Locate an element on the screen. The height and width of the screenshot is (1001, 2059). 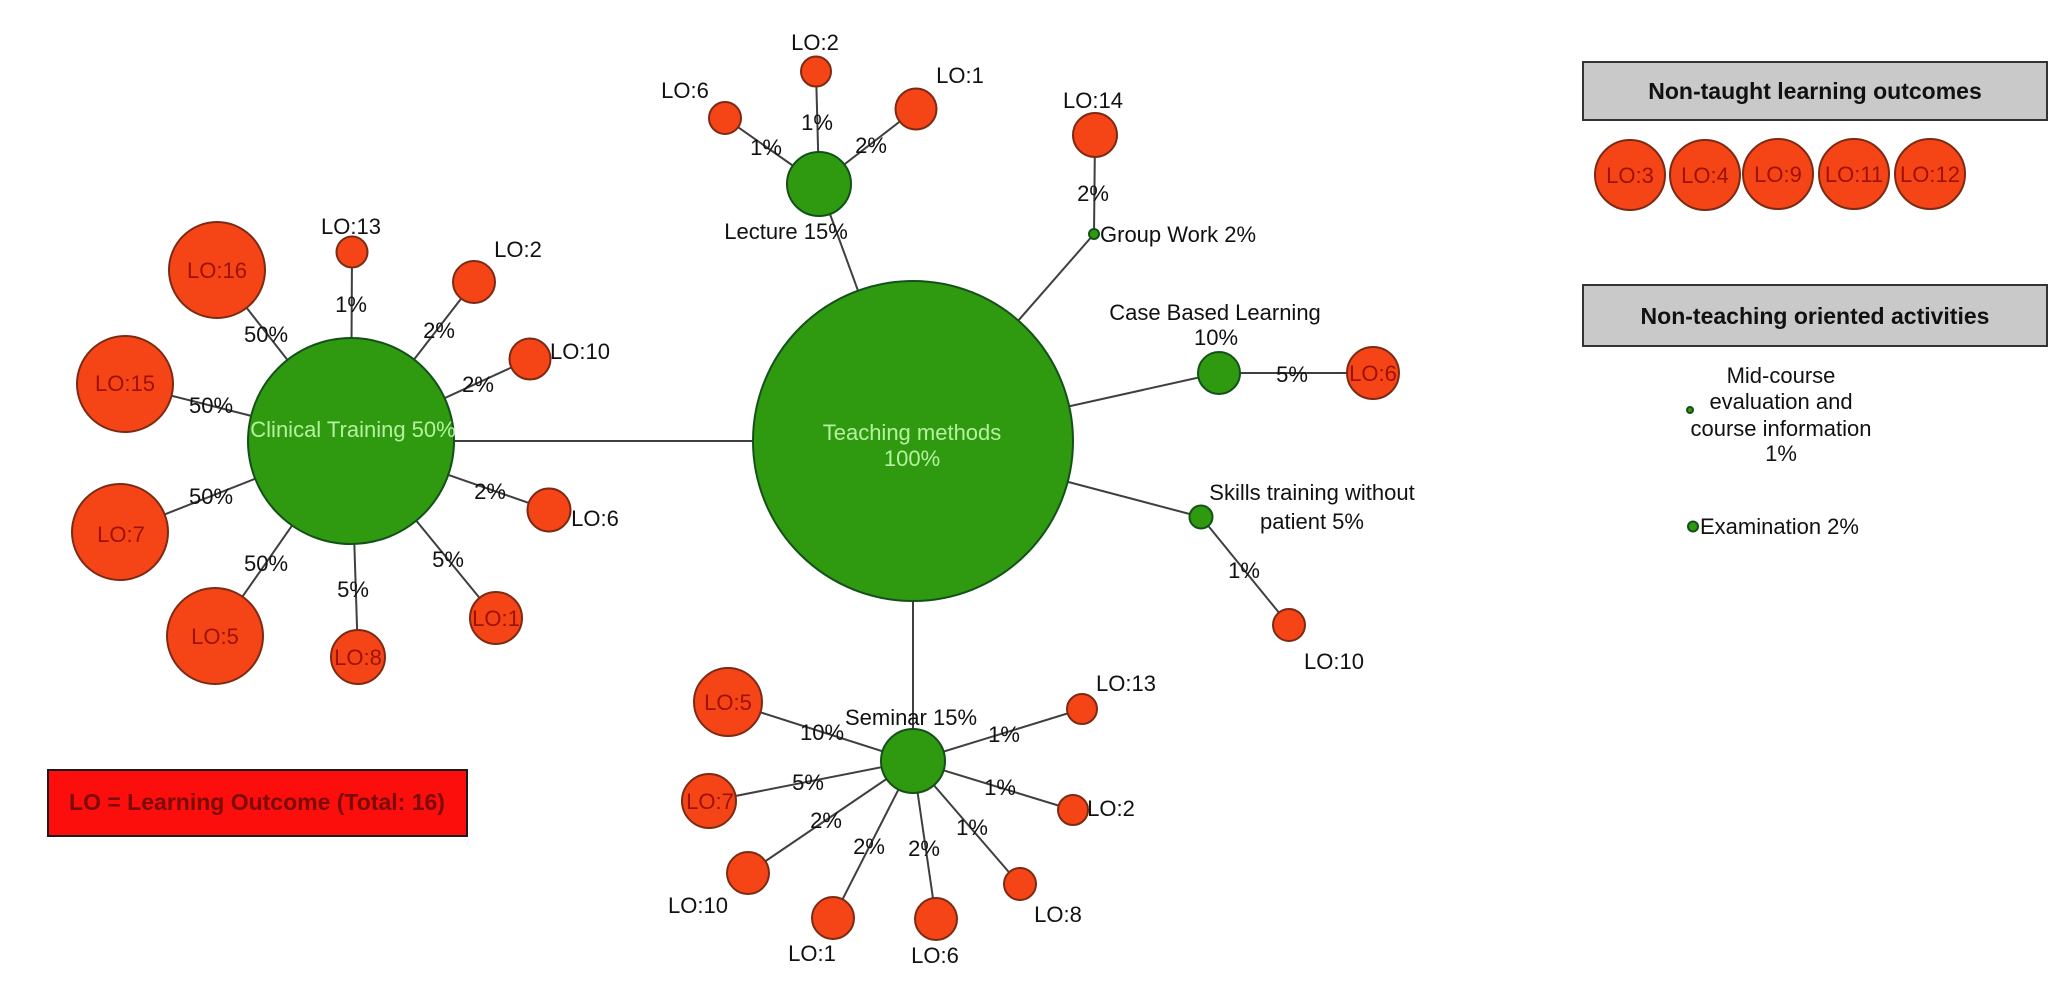
svg-text: LO:15 is located at coordinates (125, 383).